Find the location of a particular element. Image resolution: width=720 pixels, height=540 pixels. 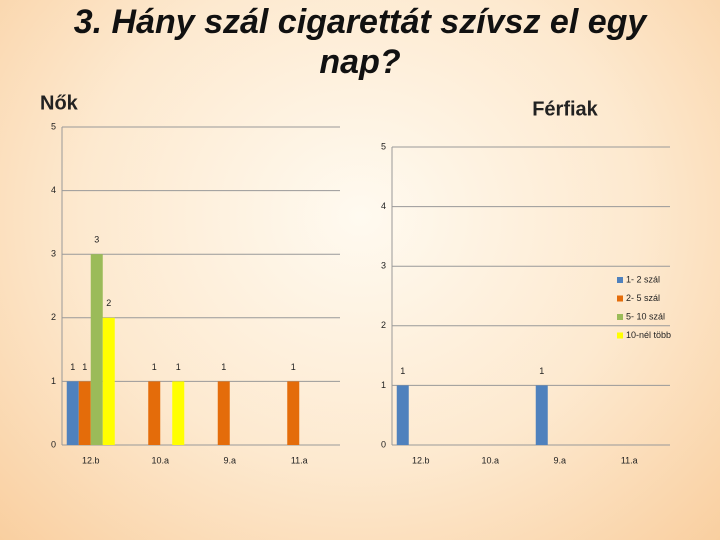

data-label: 3 is located at coordinates (96, 240).